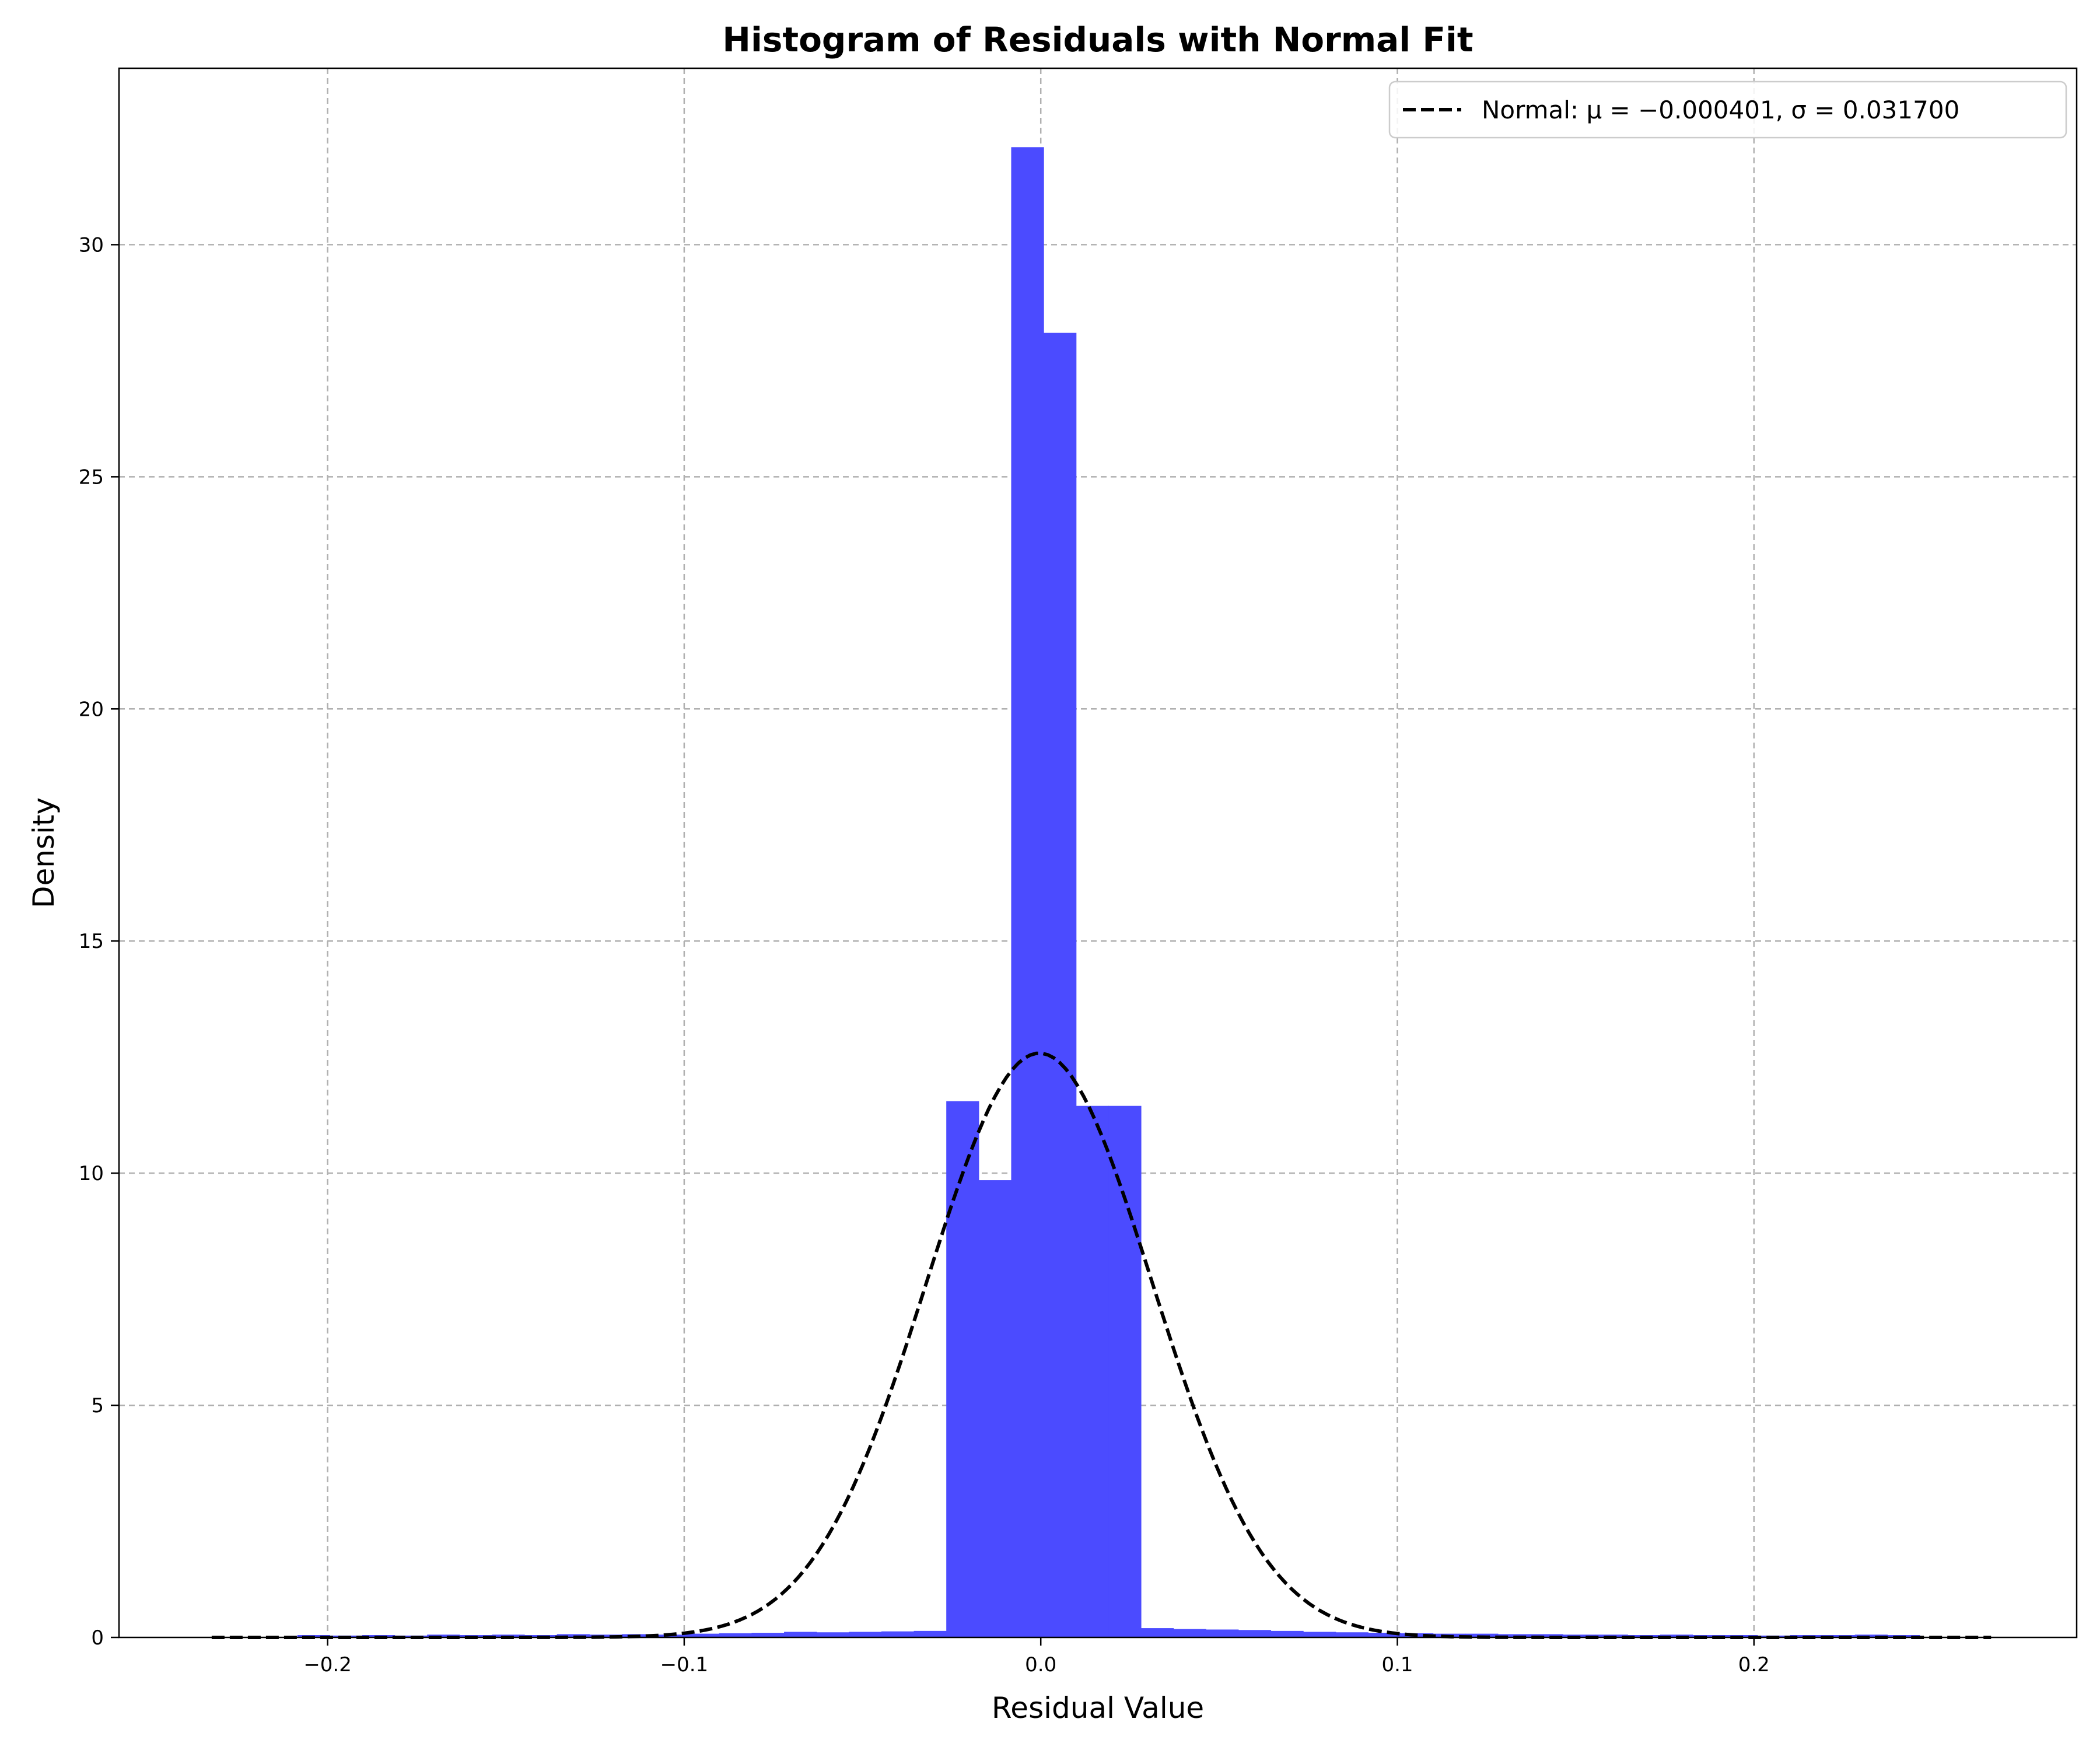  Describe the element at coordinates (1754, 1664) in the screenshot. I see `x-tick-label: 0.2` at that location.